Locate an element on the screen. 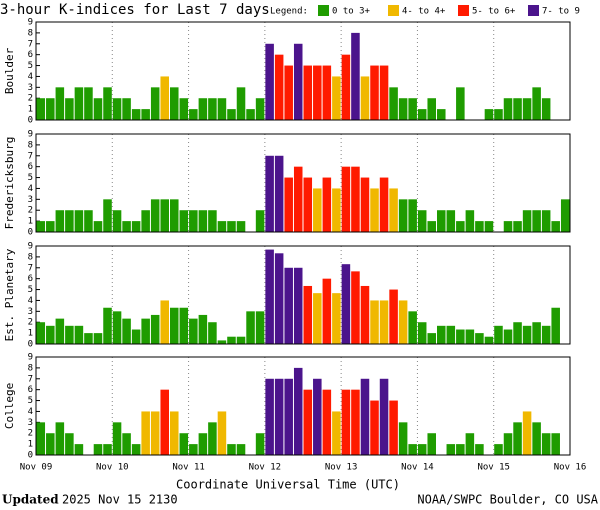  y-tick-label: 2 is located at coordinates (30, 323).